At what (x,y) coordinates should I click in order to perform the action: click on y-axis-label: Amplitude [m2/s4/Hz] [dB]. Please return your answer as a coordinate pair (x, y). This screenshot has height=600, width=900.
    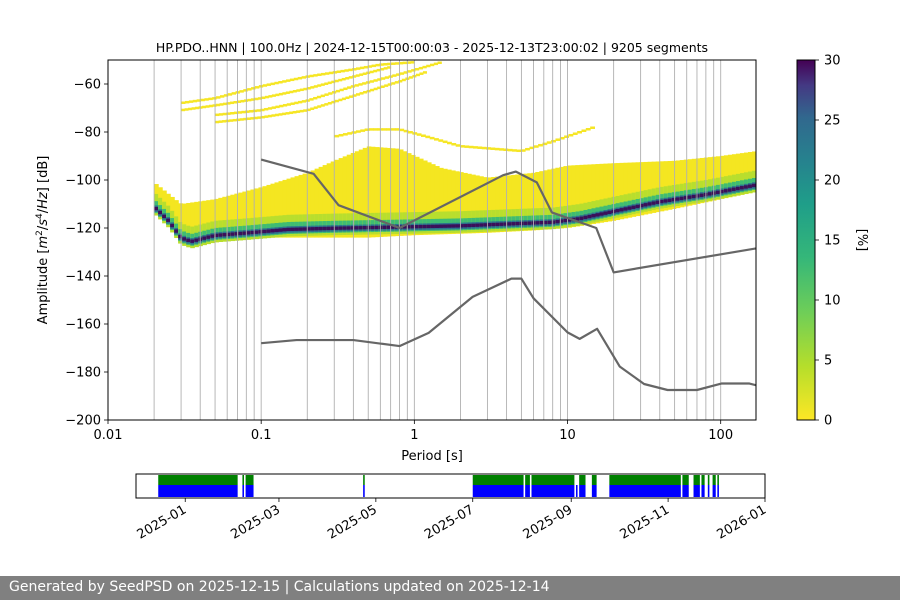
    Looking at the image, I should click on (43, 240).